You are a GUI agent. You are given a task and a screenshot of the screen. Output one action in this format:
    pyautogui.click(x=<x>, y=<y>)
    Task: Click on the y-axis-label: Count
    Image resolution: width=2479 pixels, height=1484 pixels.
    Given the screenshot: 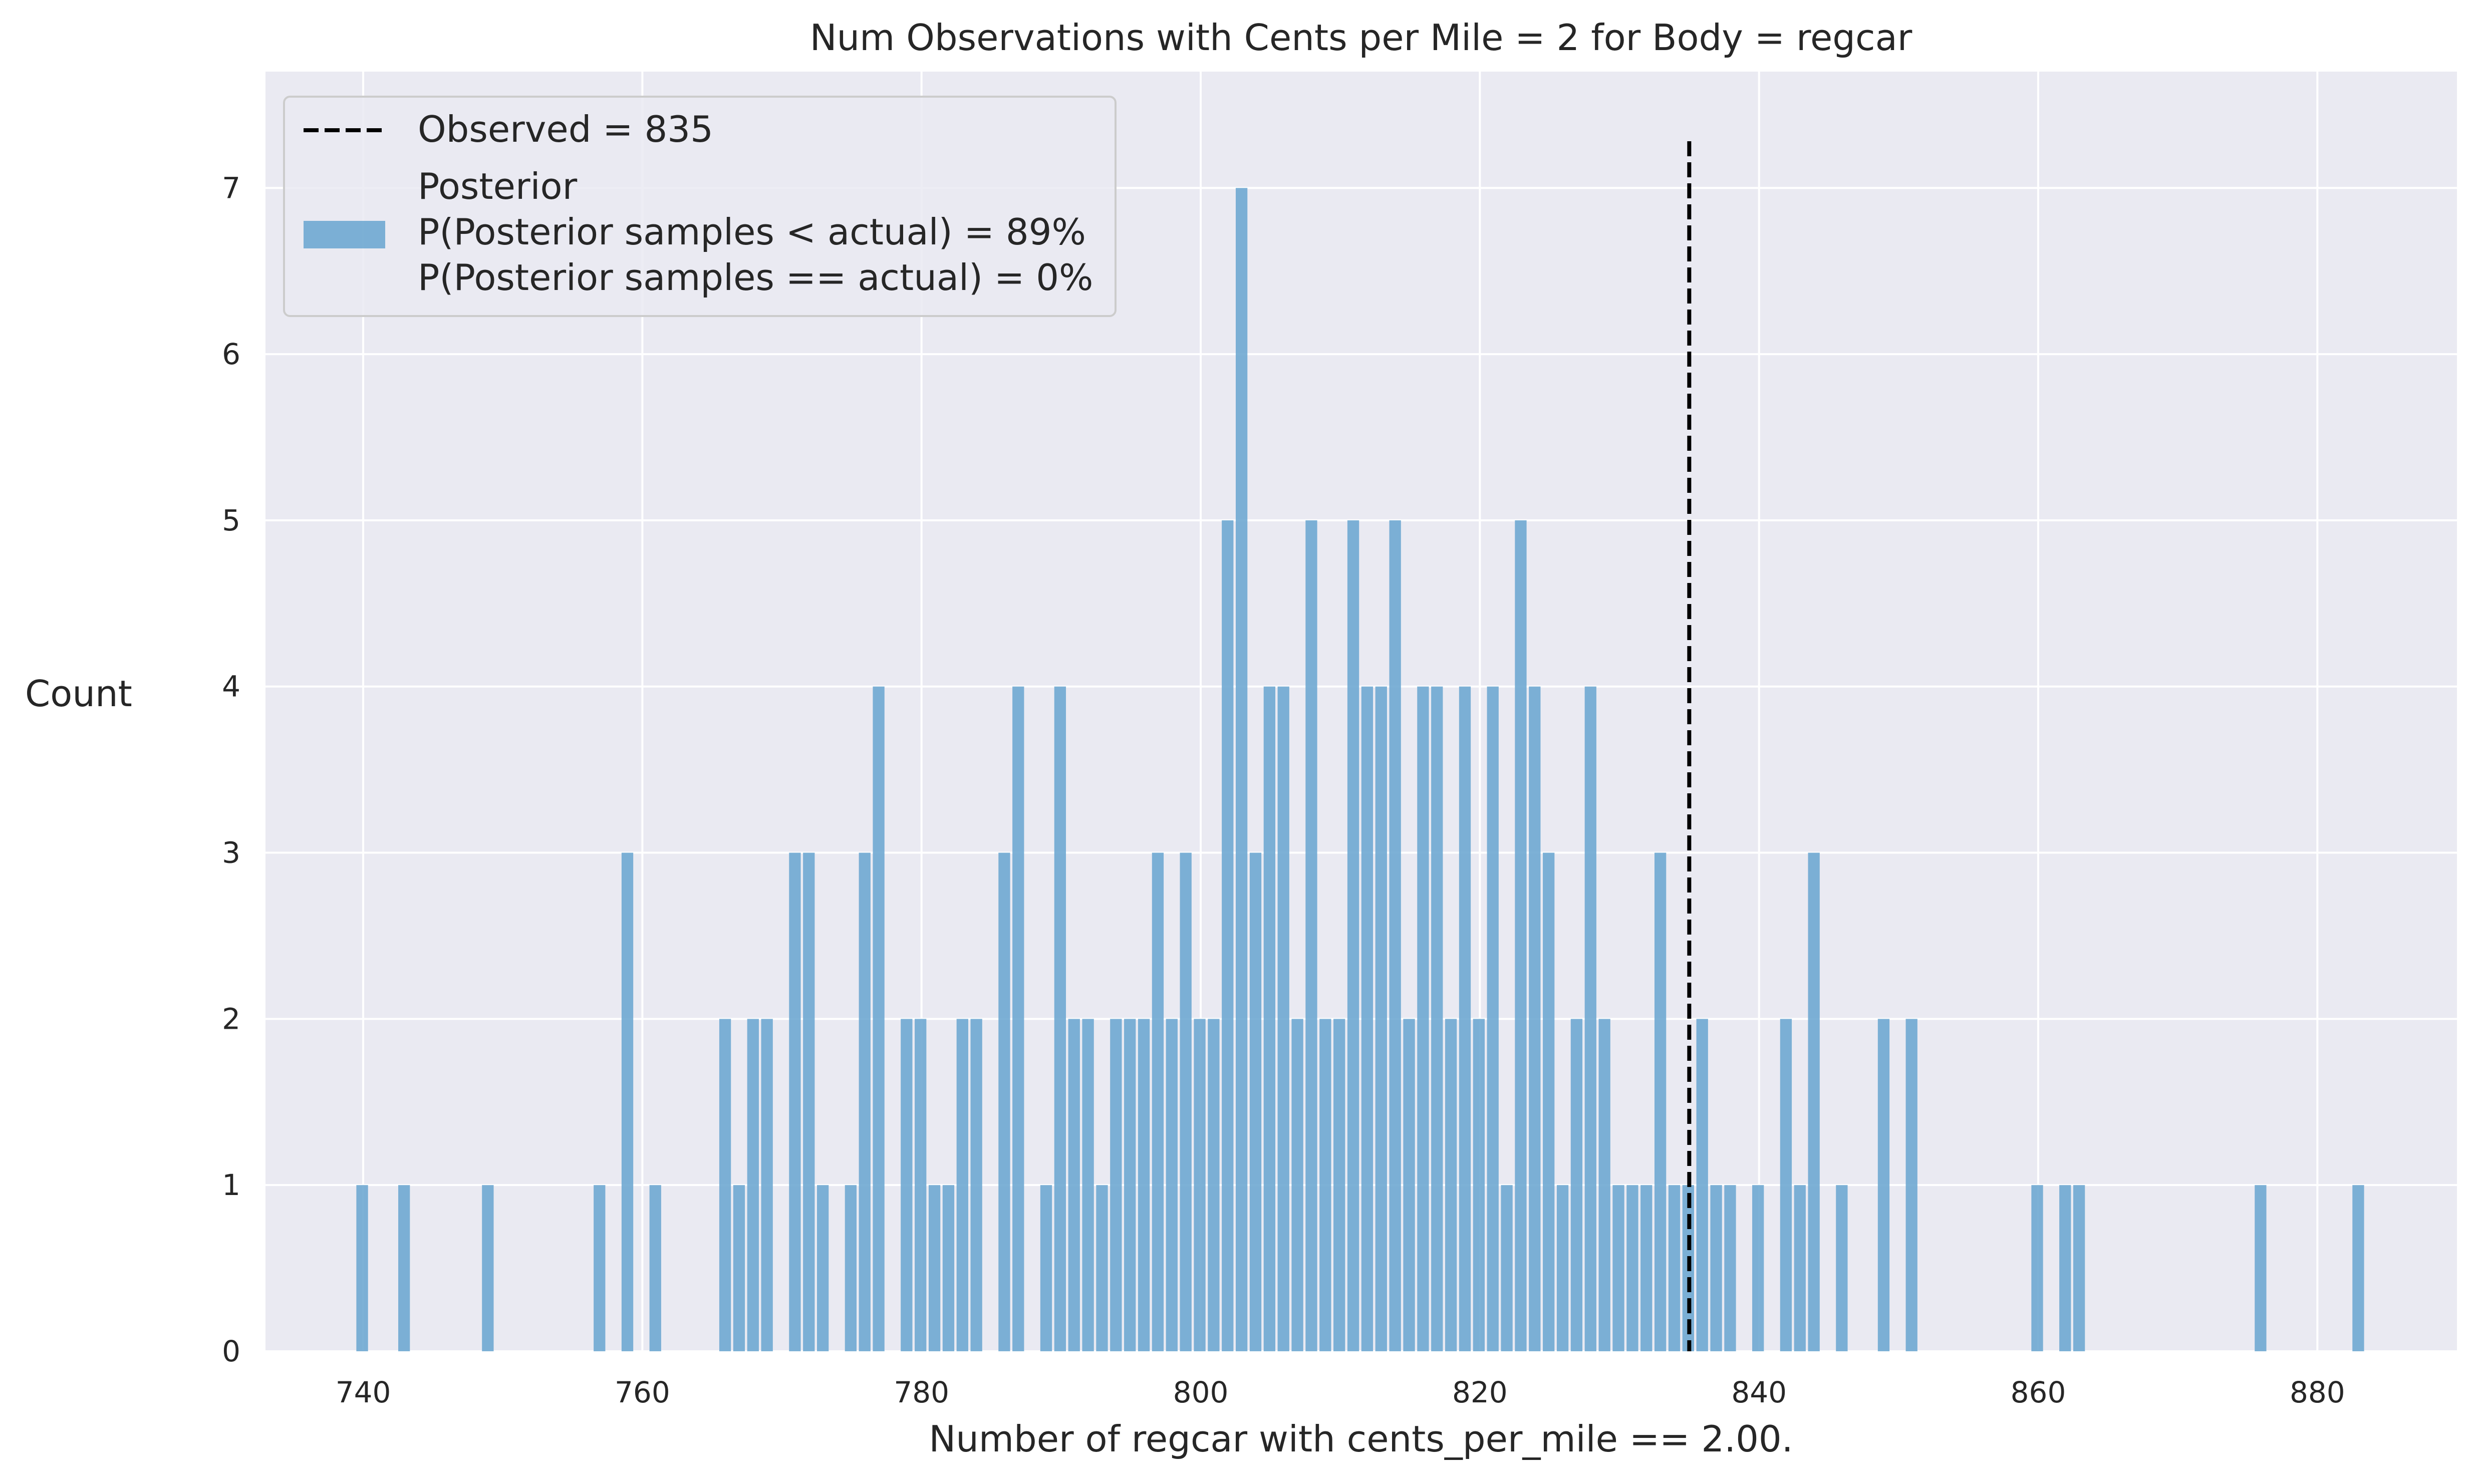 What is the action you would take?
    pyautogui.click(x=78, y=694)
    